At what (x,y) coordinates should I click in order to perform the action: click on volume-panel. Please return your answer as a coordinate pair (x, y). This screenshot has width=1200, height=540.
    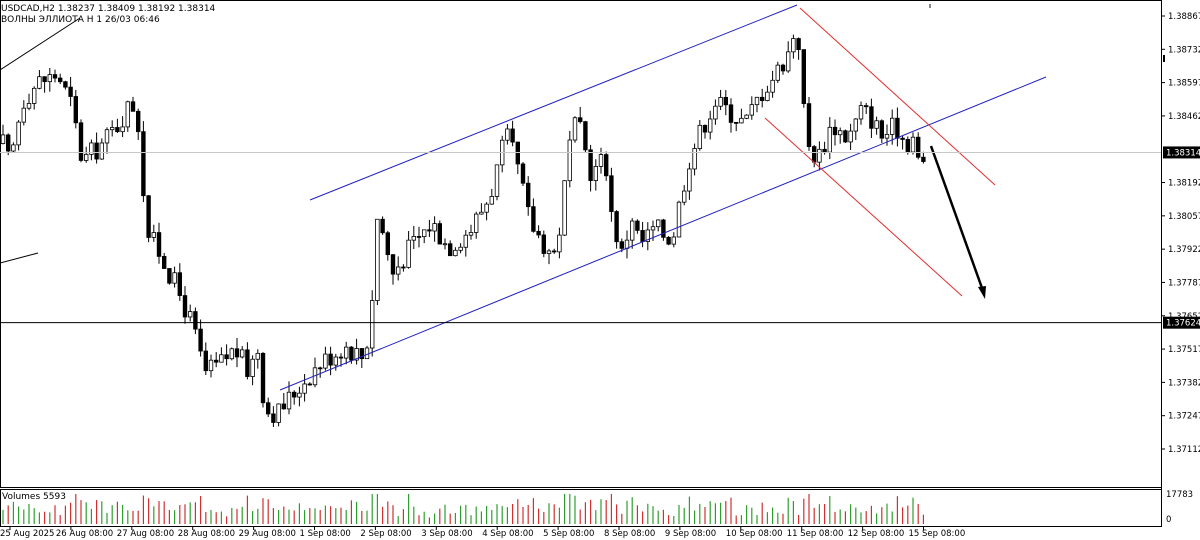
    Looking at the image, I should click on (581, 508).